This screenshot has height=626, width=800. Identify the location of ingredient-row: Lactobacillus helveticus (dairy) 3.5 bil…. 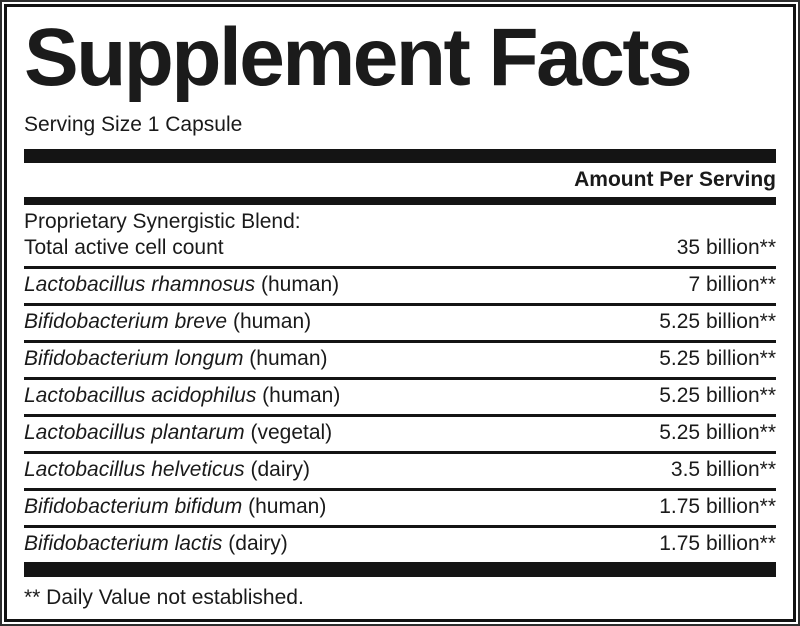
(400, 469).